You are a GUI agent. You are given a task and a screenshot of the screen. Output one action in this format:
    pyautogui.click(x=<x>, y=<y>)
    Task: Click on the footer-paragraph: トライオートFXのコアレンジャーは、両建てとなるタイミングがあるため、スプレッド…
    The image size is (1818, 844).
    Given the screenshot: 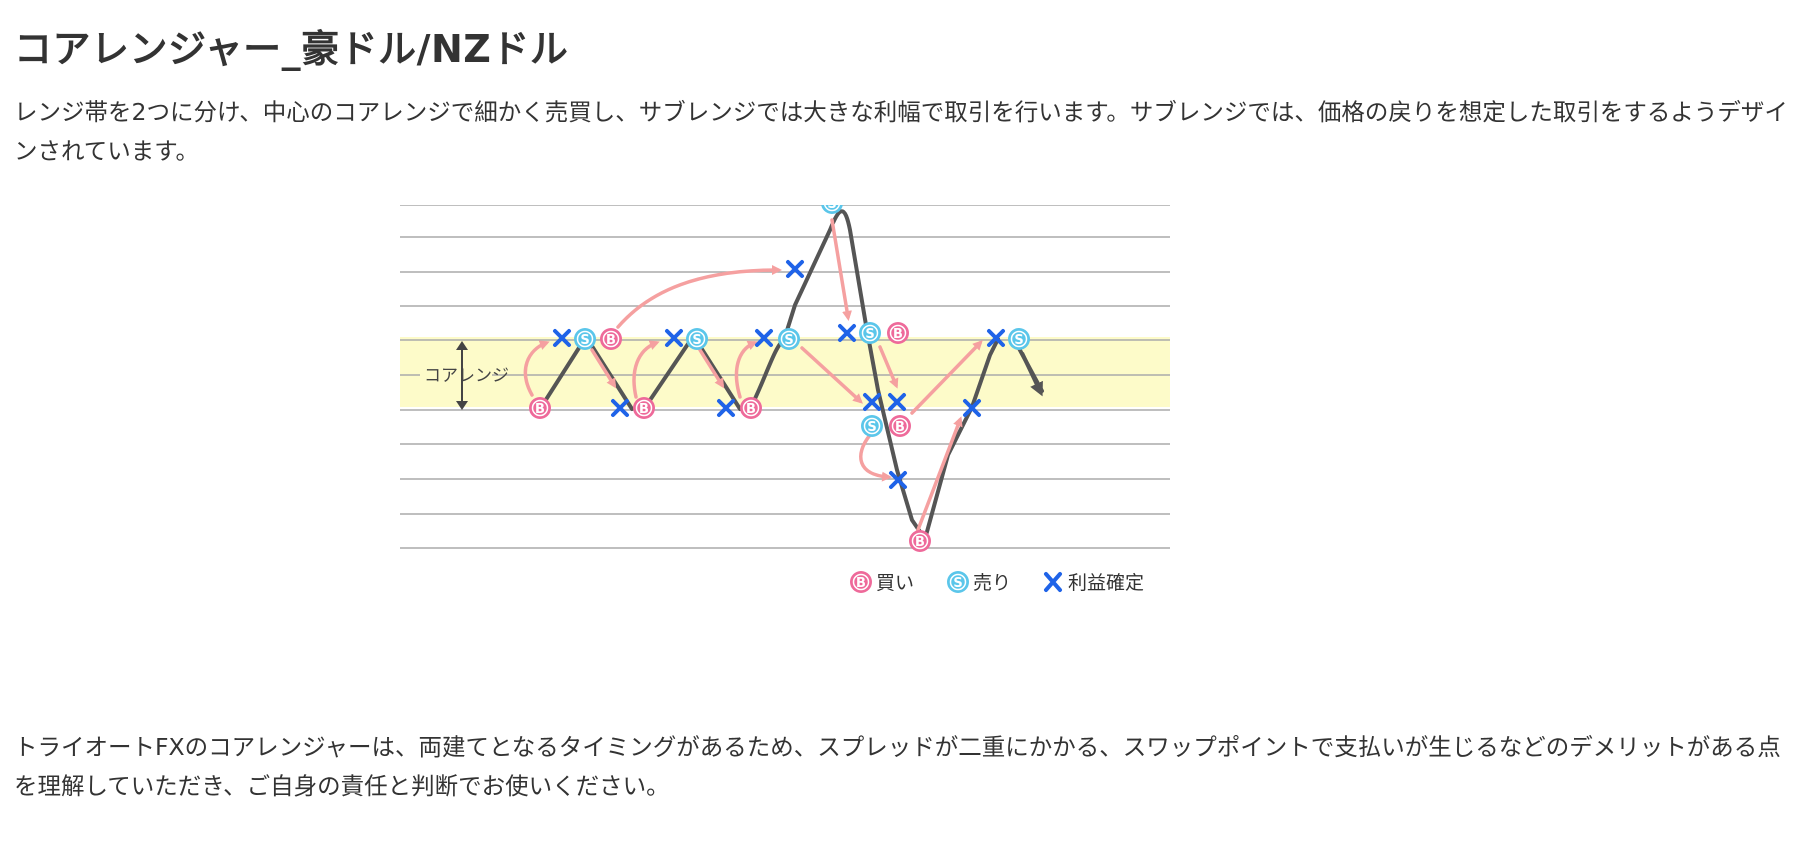 What is the action you would take?
    pyautogui.click(x=897, y=766)
    